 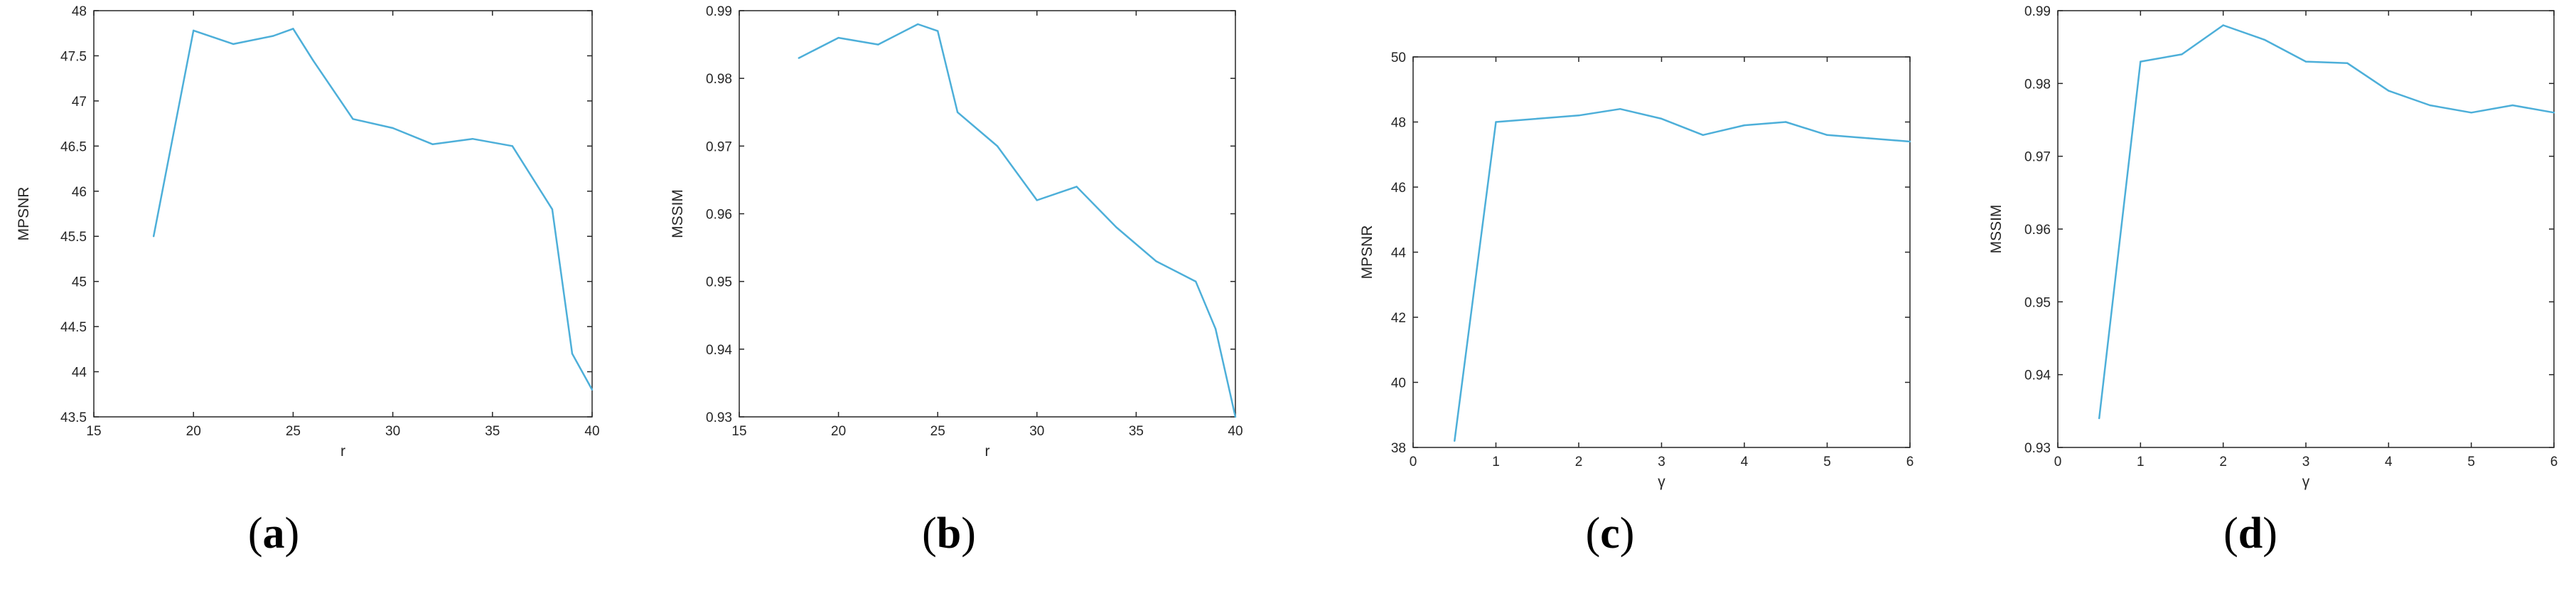 What do you see at coordinates (719, 11) in the screenshot?
I see `y-tick-label: 0.99` at bounding box center [719, 11].